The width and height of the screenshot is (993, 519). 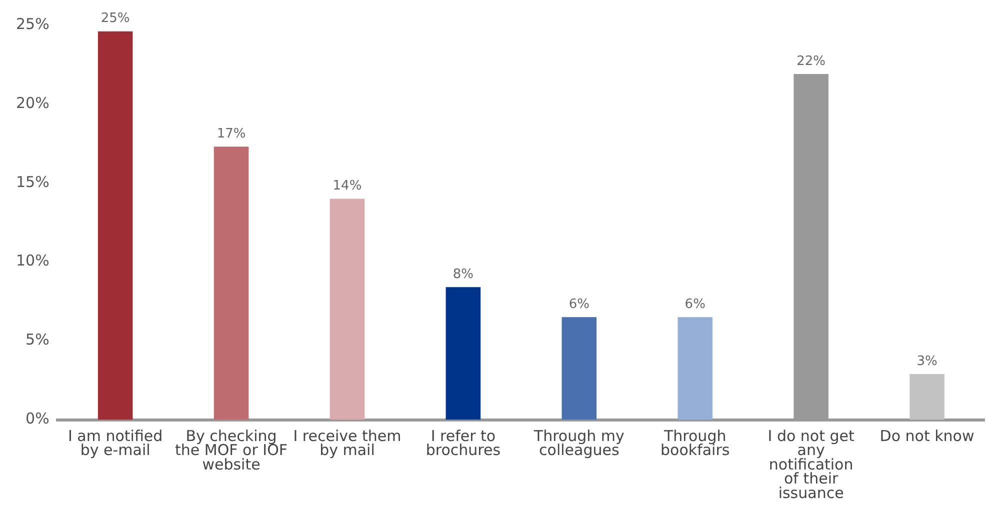 What do you see at coordinates (38, 419) in the screenshot?
I see `y-tick-label: 0%` at bounding box center [38, 419].